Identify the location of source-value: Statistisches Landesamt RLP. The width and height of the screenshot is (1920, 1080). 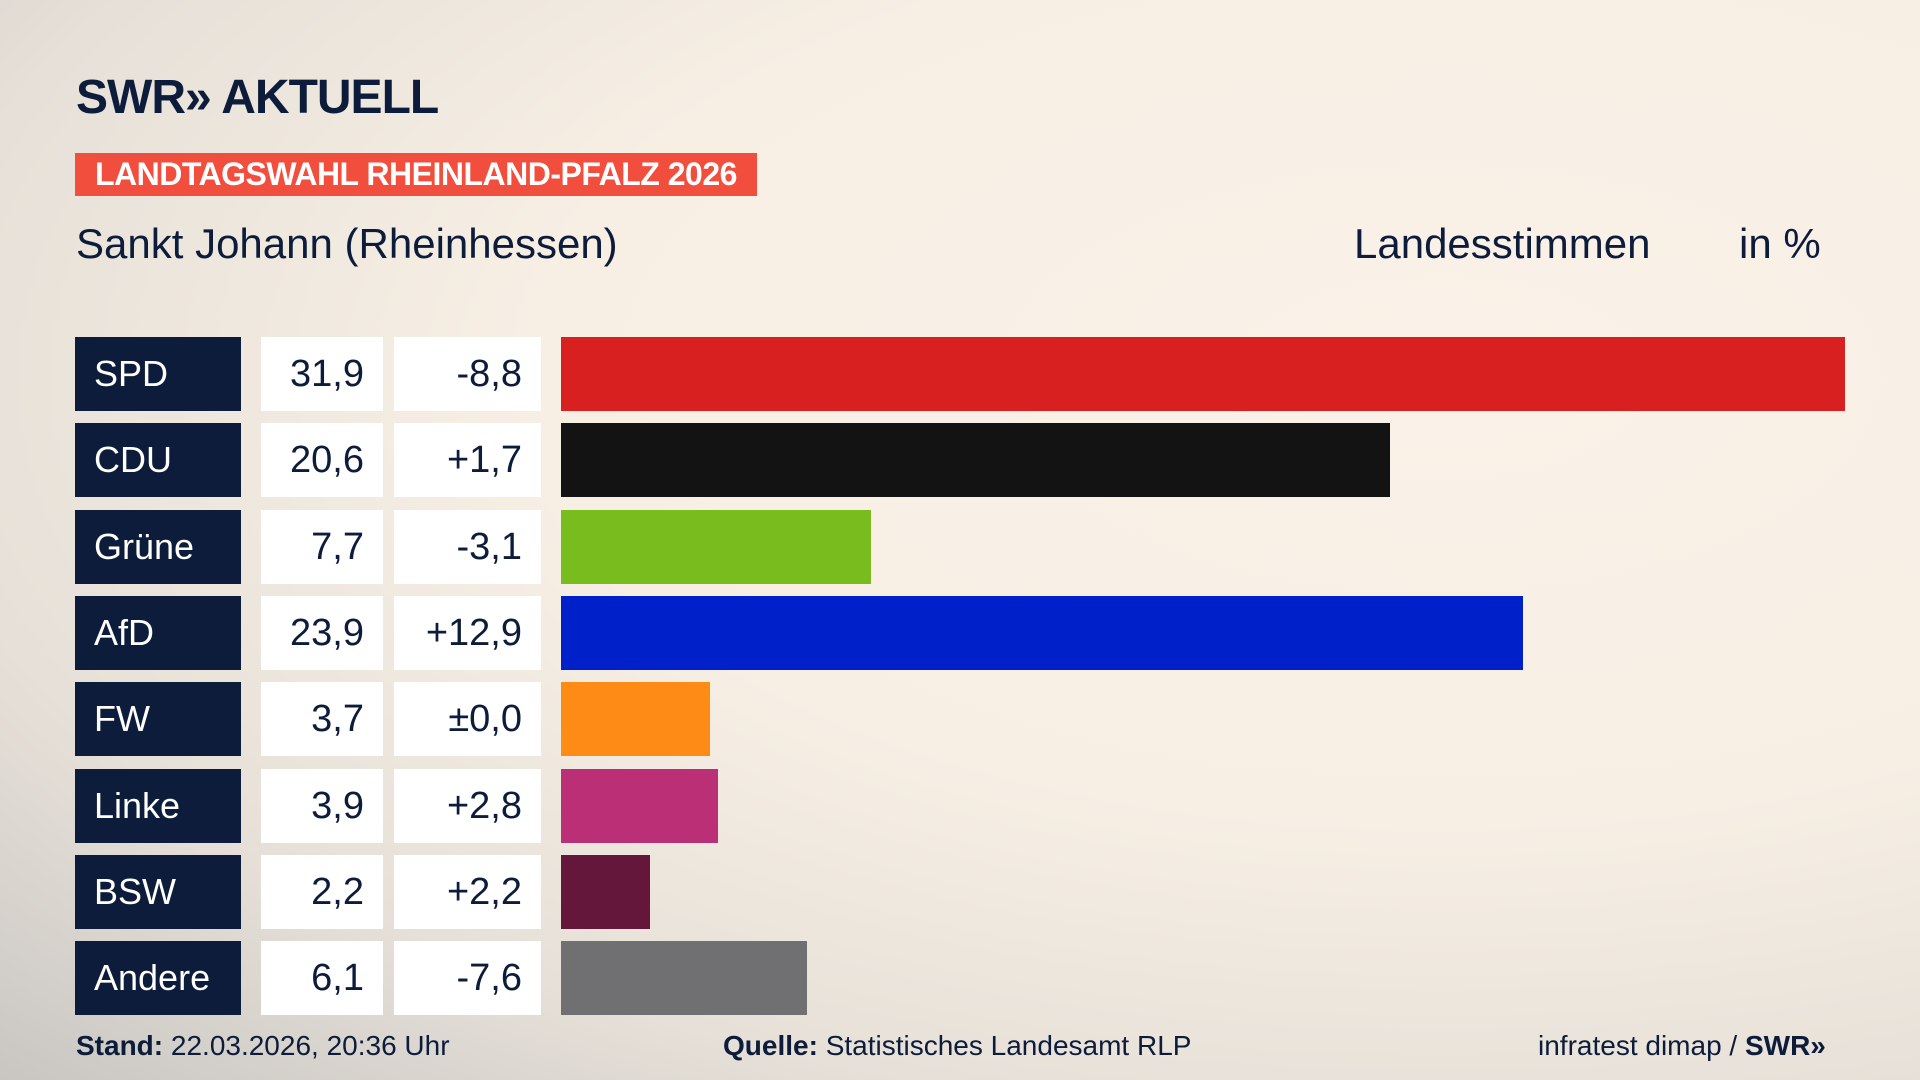
(1008, 1045).